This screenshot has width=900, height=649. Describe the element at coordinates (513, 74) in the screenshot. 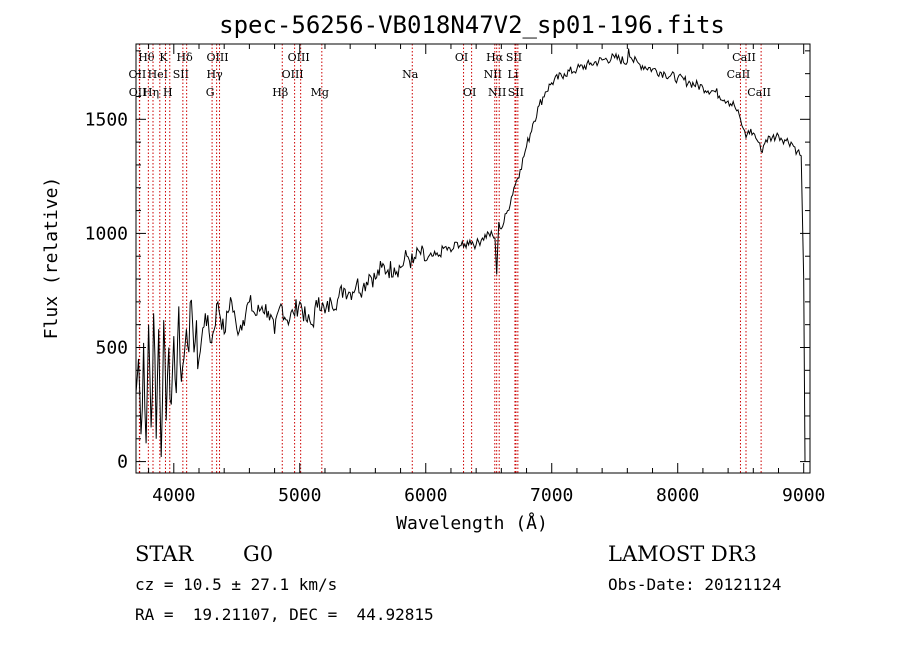

I see `line-label-Li: Li` at that location.